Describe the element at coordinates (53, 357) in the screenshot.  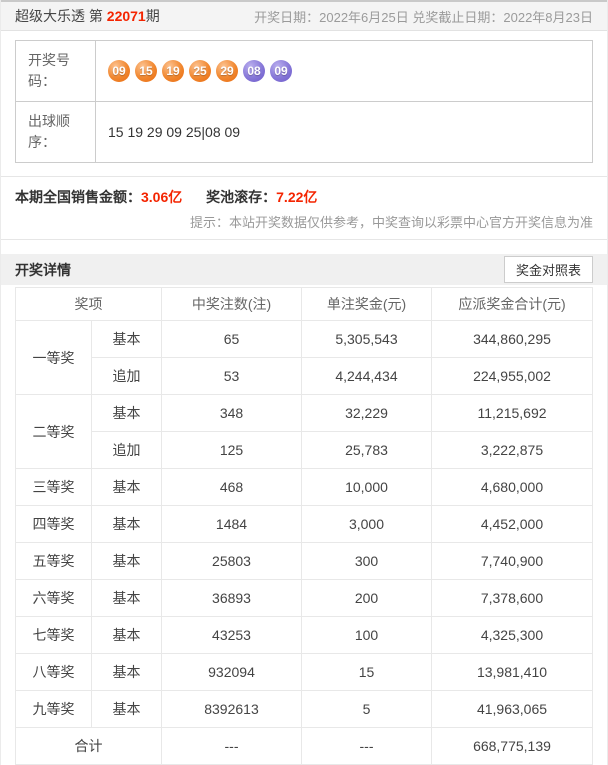
I see `prize-name-cell: 一等奖` at that location.